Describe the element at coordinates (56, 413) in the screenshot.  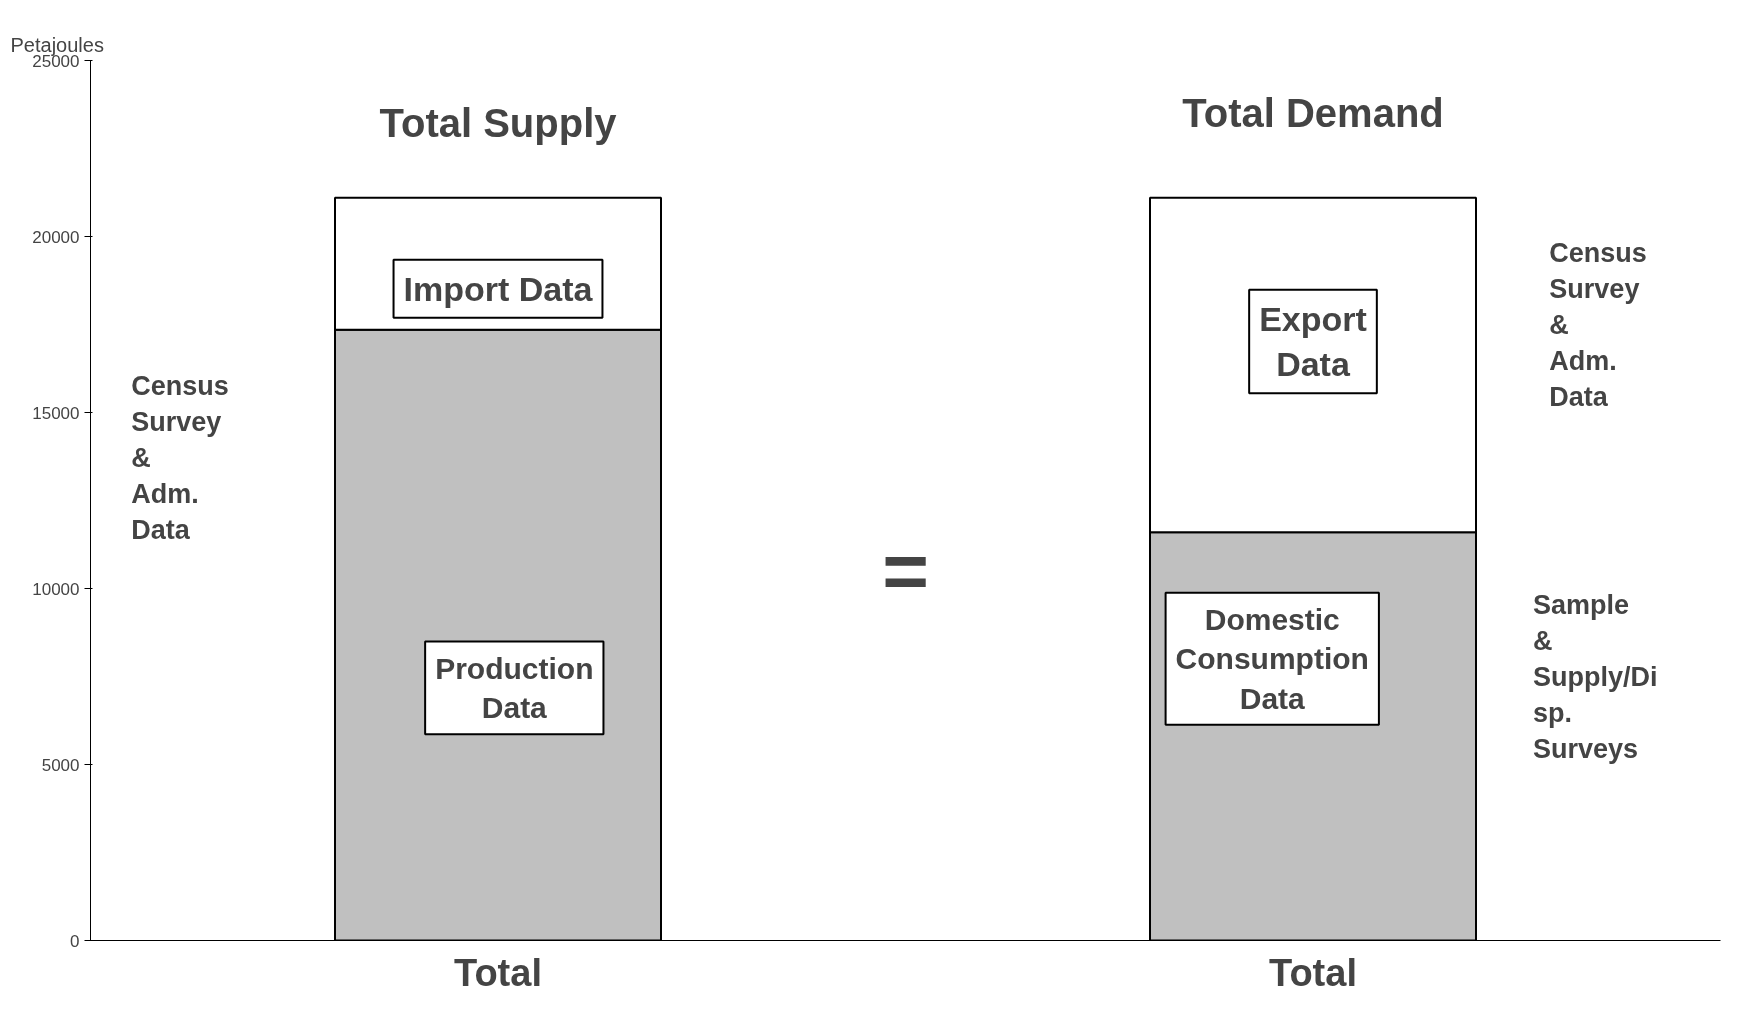
I see `y-tick-label: 15000` at that location.